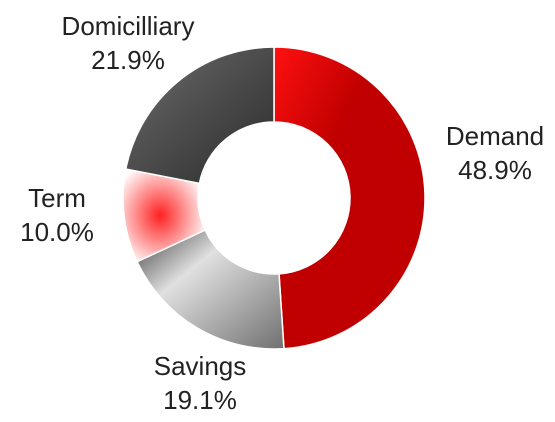 This screenshot has width=555, height=422. I want to click on slice-label: Term, so click(57, 198).